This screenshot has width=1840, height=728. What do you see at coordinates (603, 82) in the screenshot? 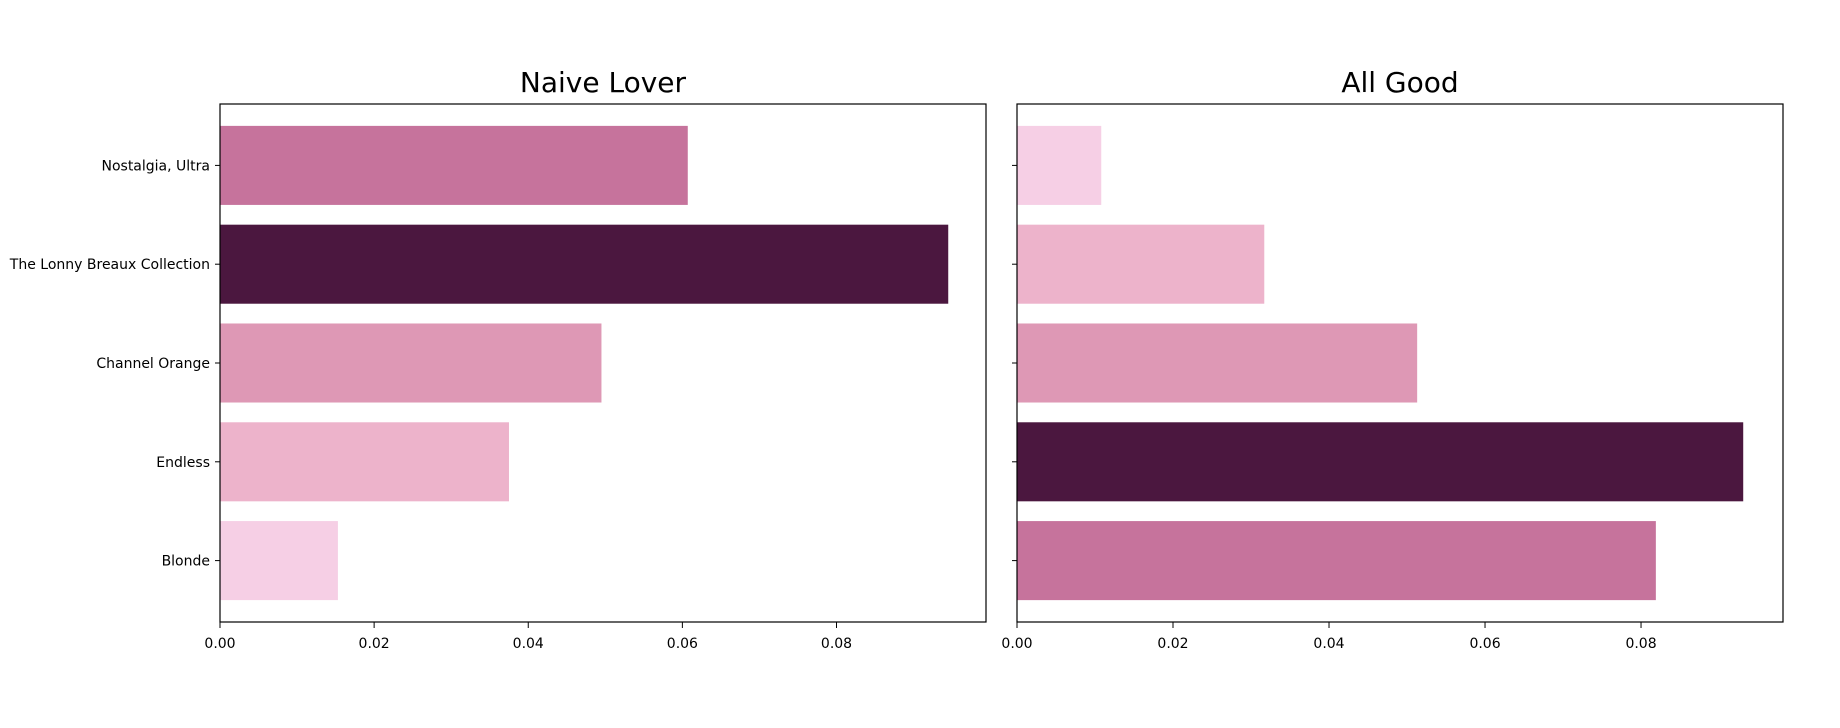
I see `chart-title: Naive Lover` at bounding box center [603, 82].